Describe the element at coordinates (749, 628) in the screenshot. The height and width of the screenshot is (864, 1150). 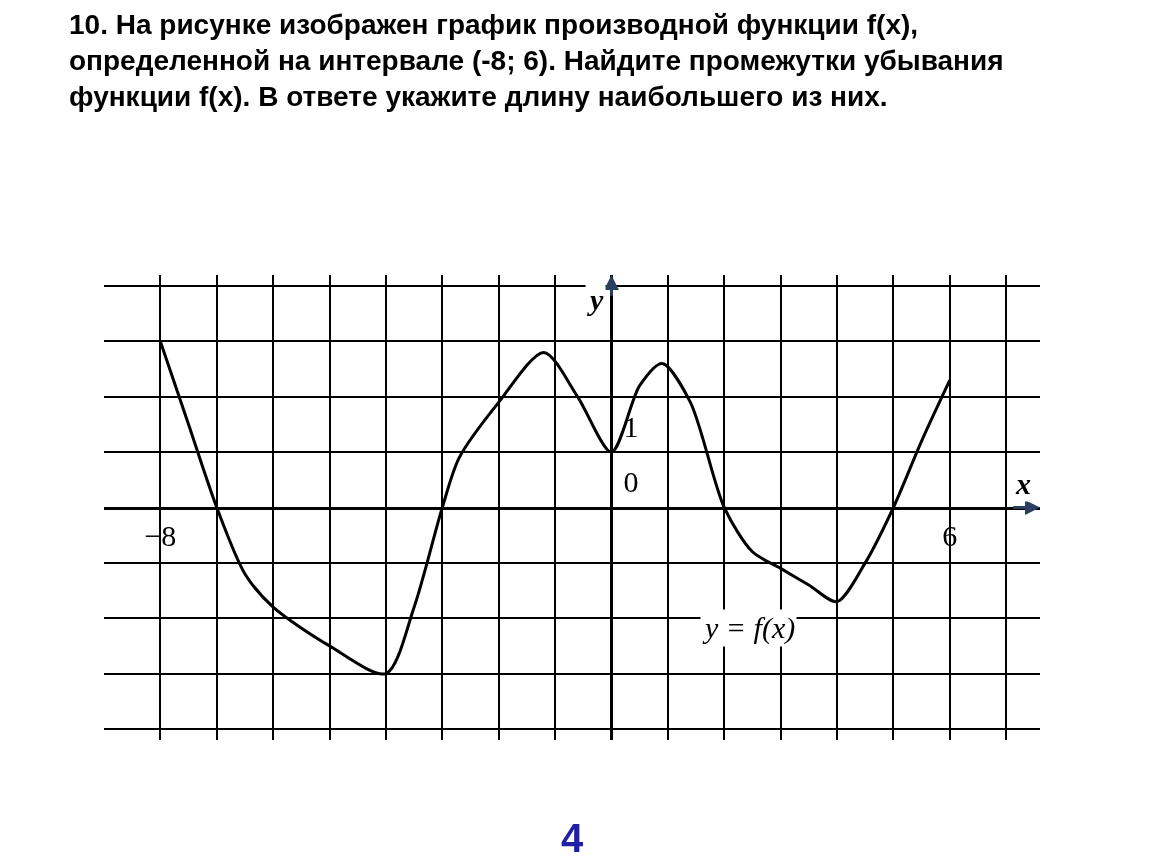
I see `annotation: y = f(x)` at that location.